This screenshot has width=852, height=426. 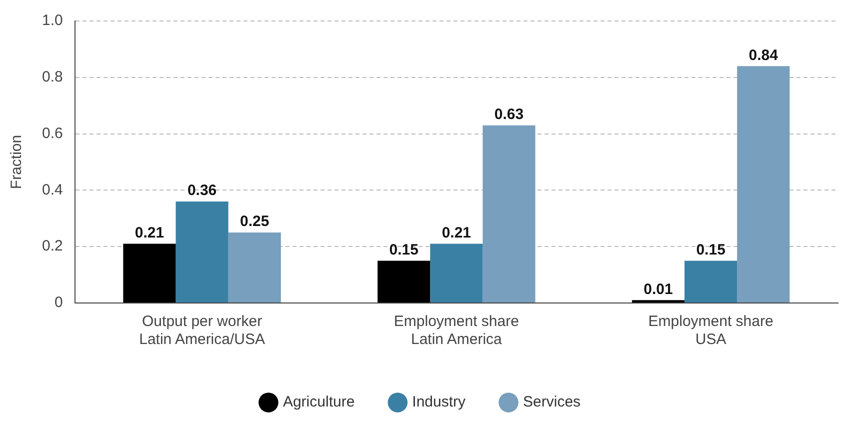 What do you see at coordinates (763, 55) in the screenshot?
I see `data-label: 0.84` at bounding box center [763, 55].